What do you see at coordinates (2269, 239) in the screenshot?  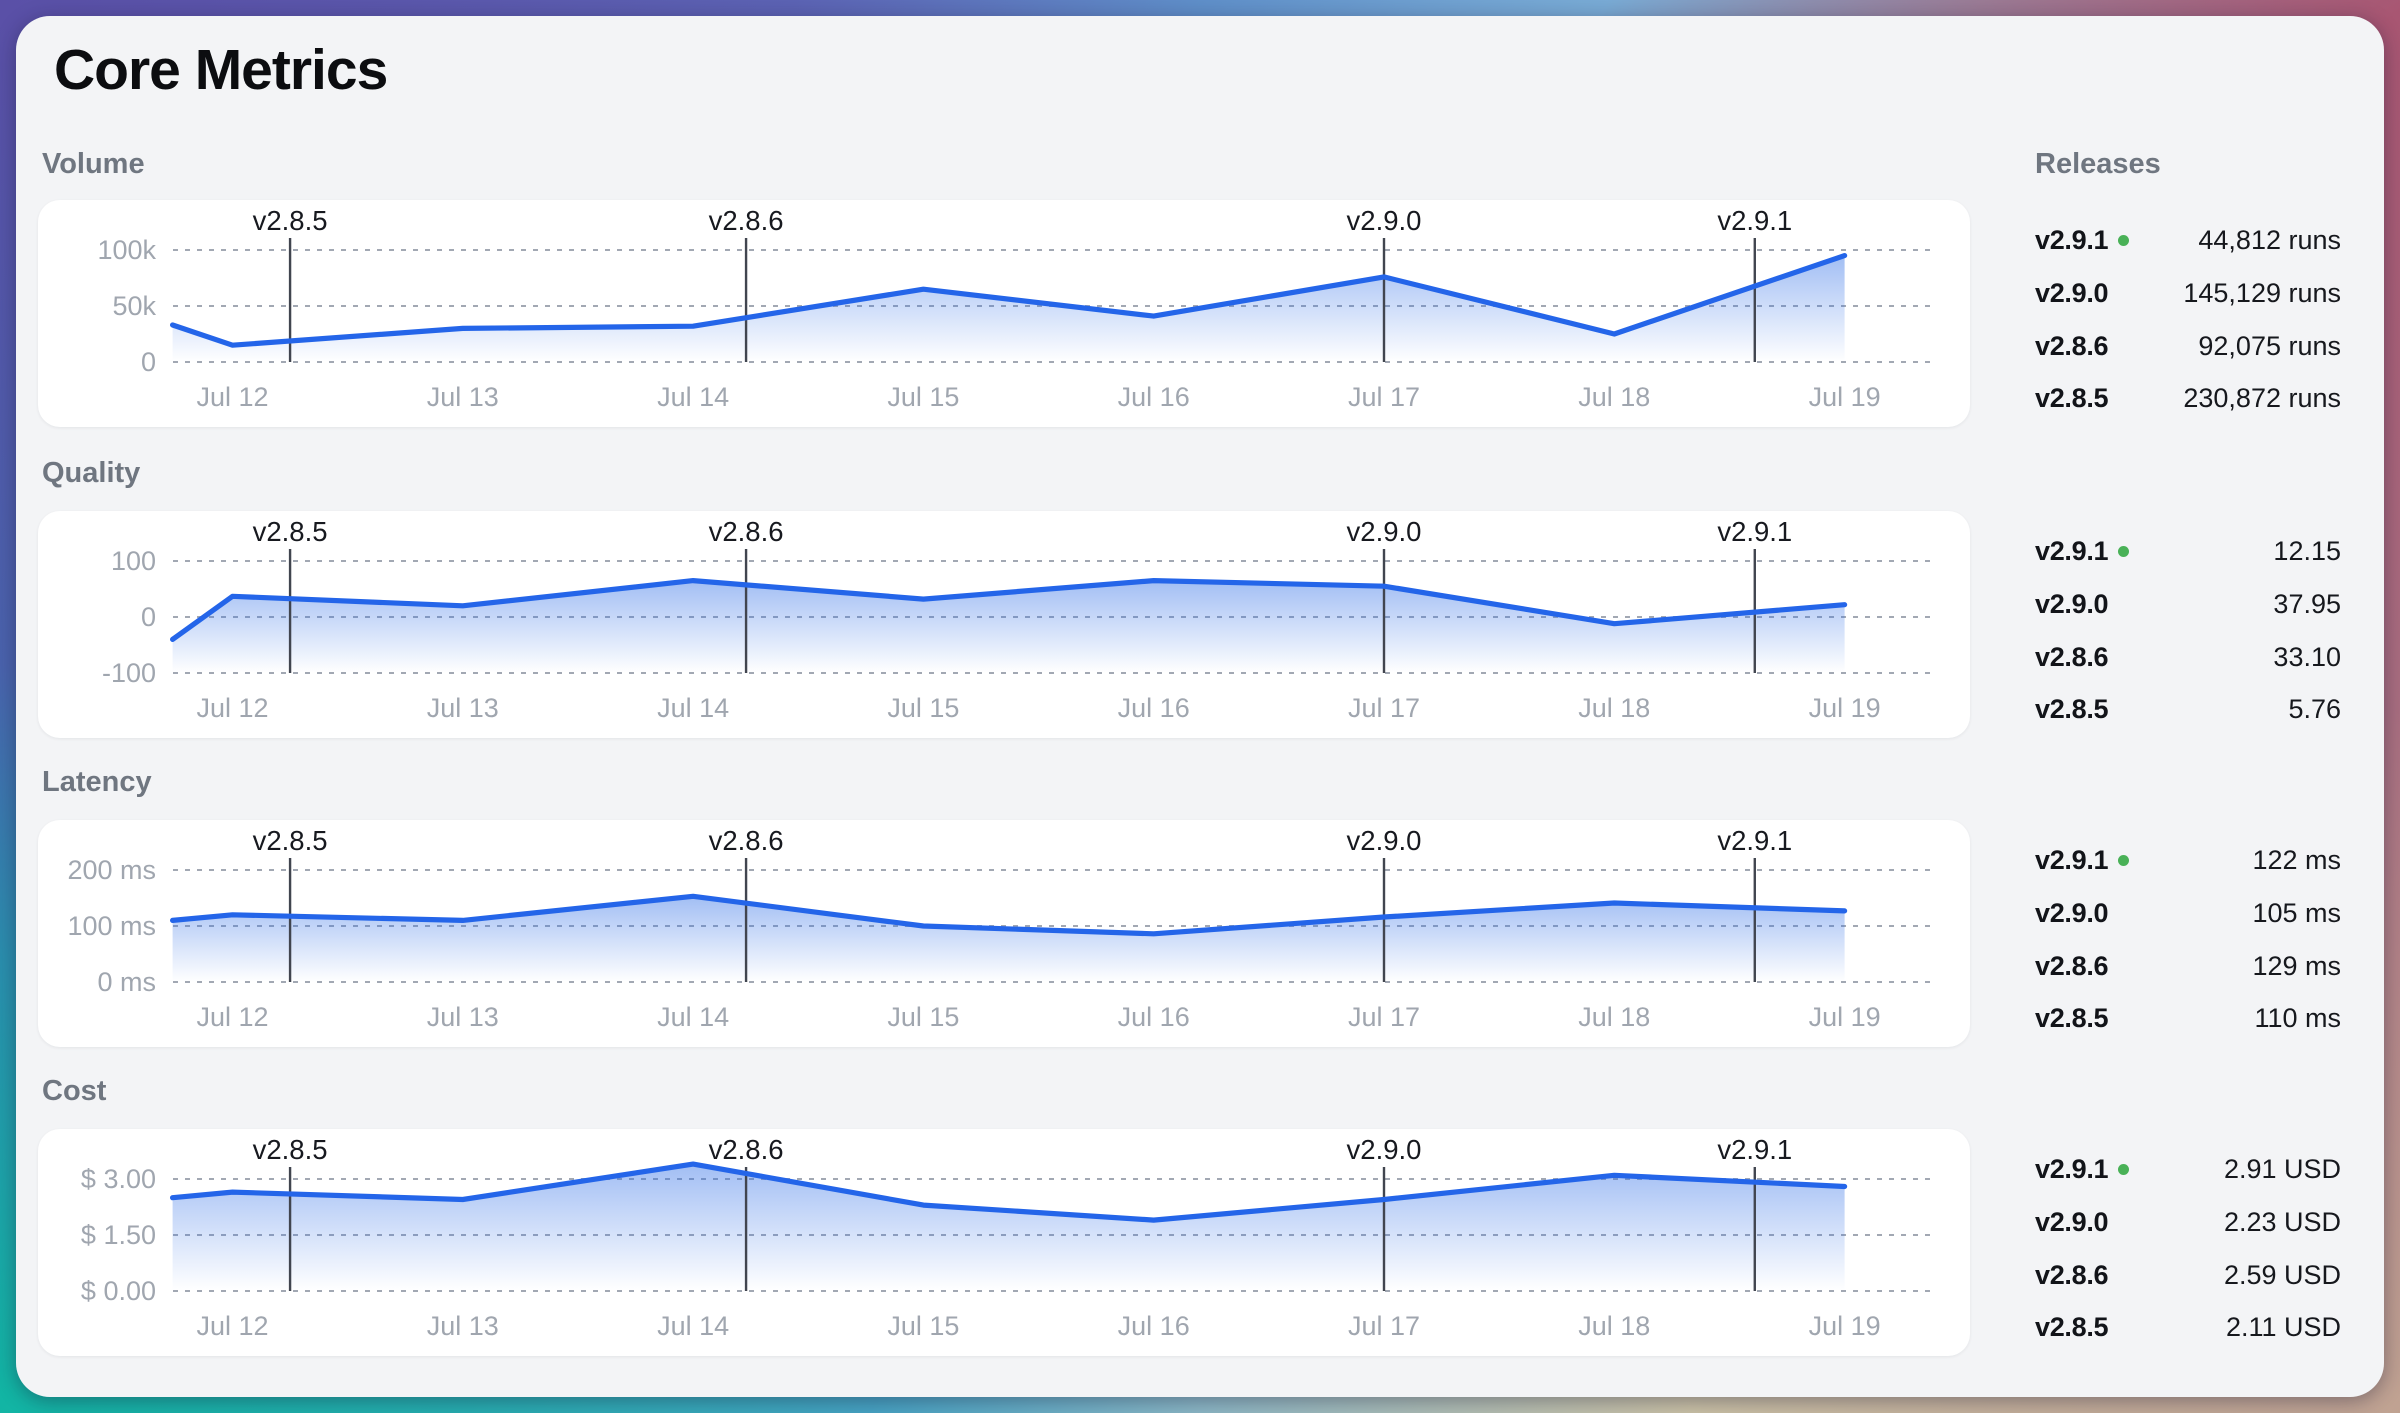 I see `release-value: 44,812 runs` at bounding box center [2269, 239].